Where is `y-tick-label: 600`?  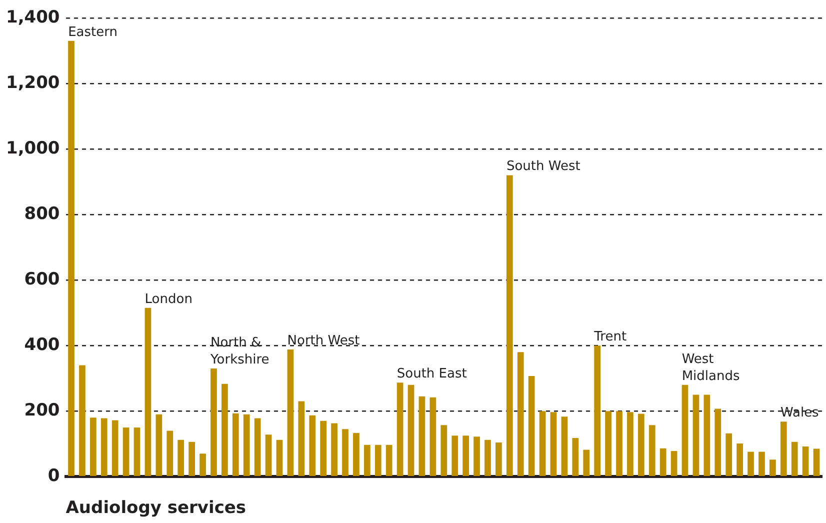
y-tick-label: 600 is located at coordinates (42, 279).